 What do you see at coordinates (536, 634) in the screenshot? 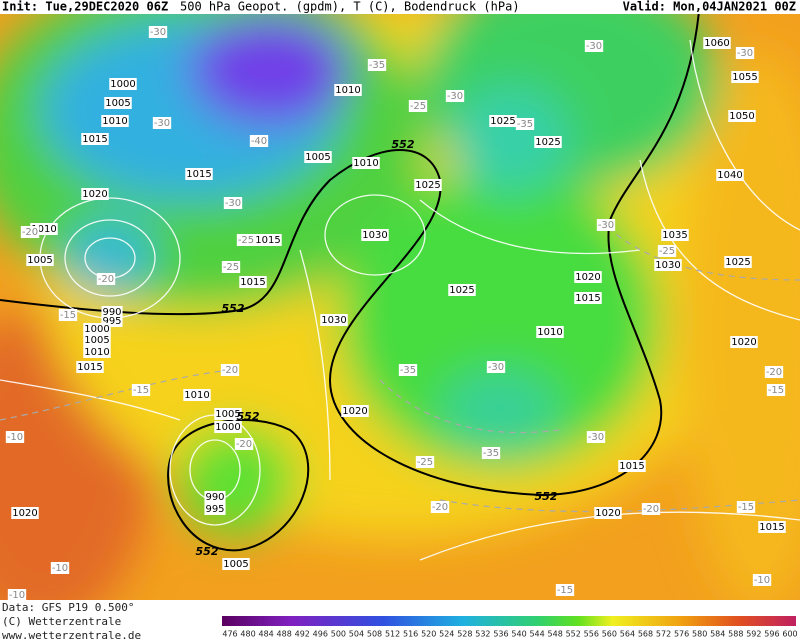
I see `colorbar-label: 544` at bounding box center [536, 634].